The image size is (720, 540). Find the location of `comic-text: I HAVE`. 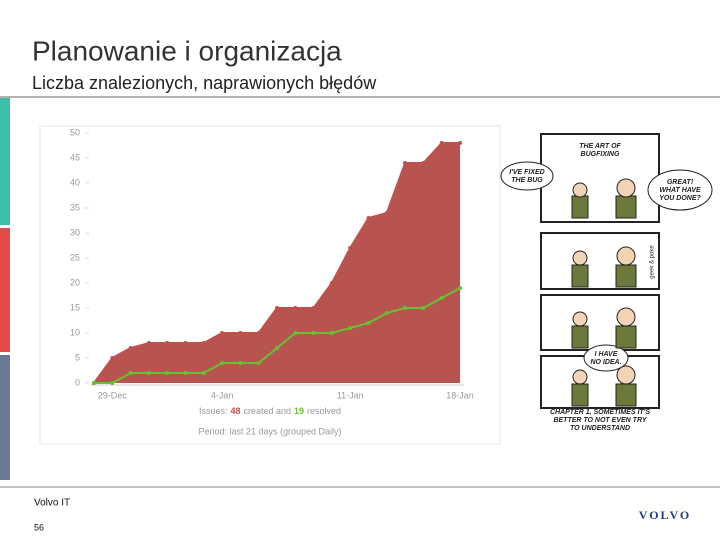

comic-text: I HAVE is located at coordinates (606, 354).